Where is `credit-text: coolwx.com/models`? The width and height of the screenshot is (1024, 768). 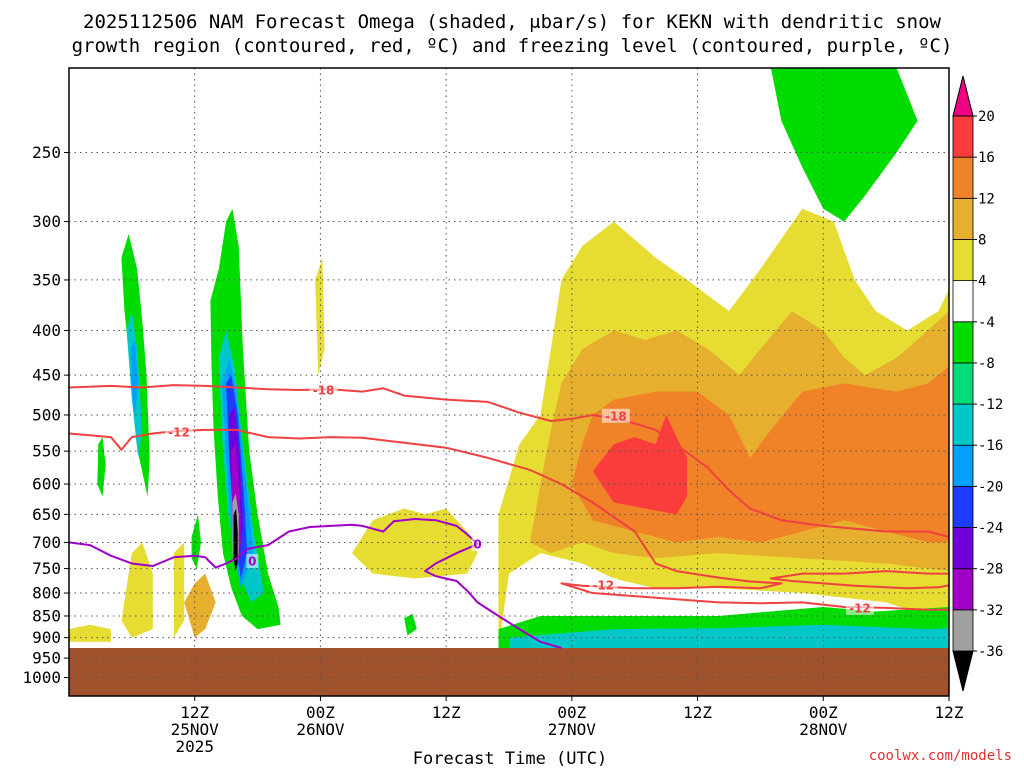 credit-text: coolwx.com/models is located at coordinates (940, 756).